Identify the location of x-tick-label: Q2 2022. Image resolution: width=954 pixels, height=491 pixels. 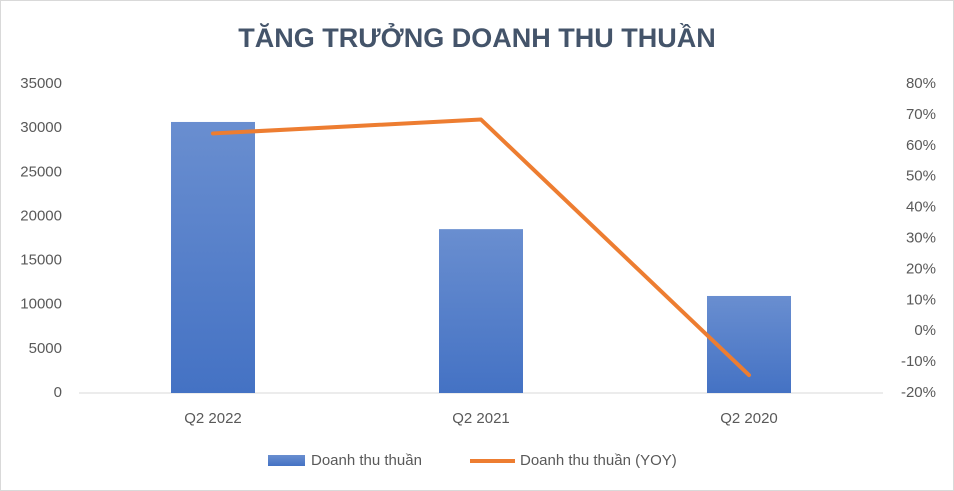
(213, 418).